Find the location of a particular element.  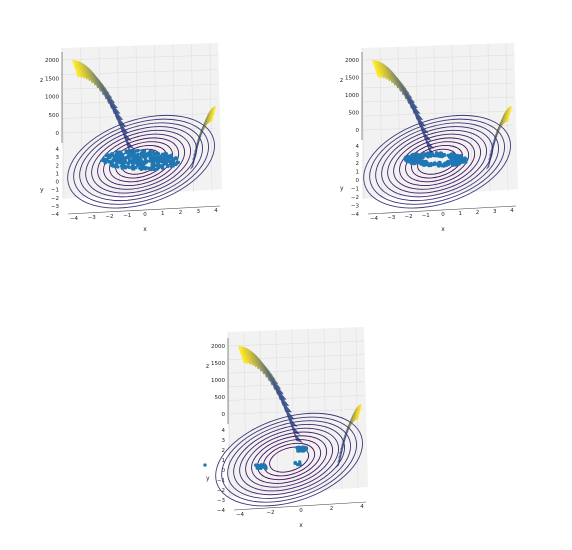

z-tick-label: 0 is located at coordinates (358, 131).